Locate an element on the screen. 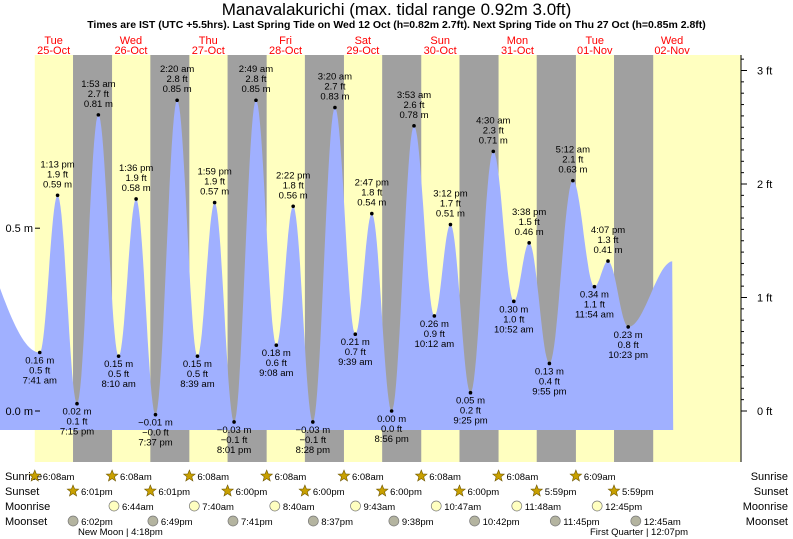  tide-label: 9:25 pm is located at coordinates (470, 421).